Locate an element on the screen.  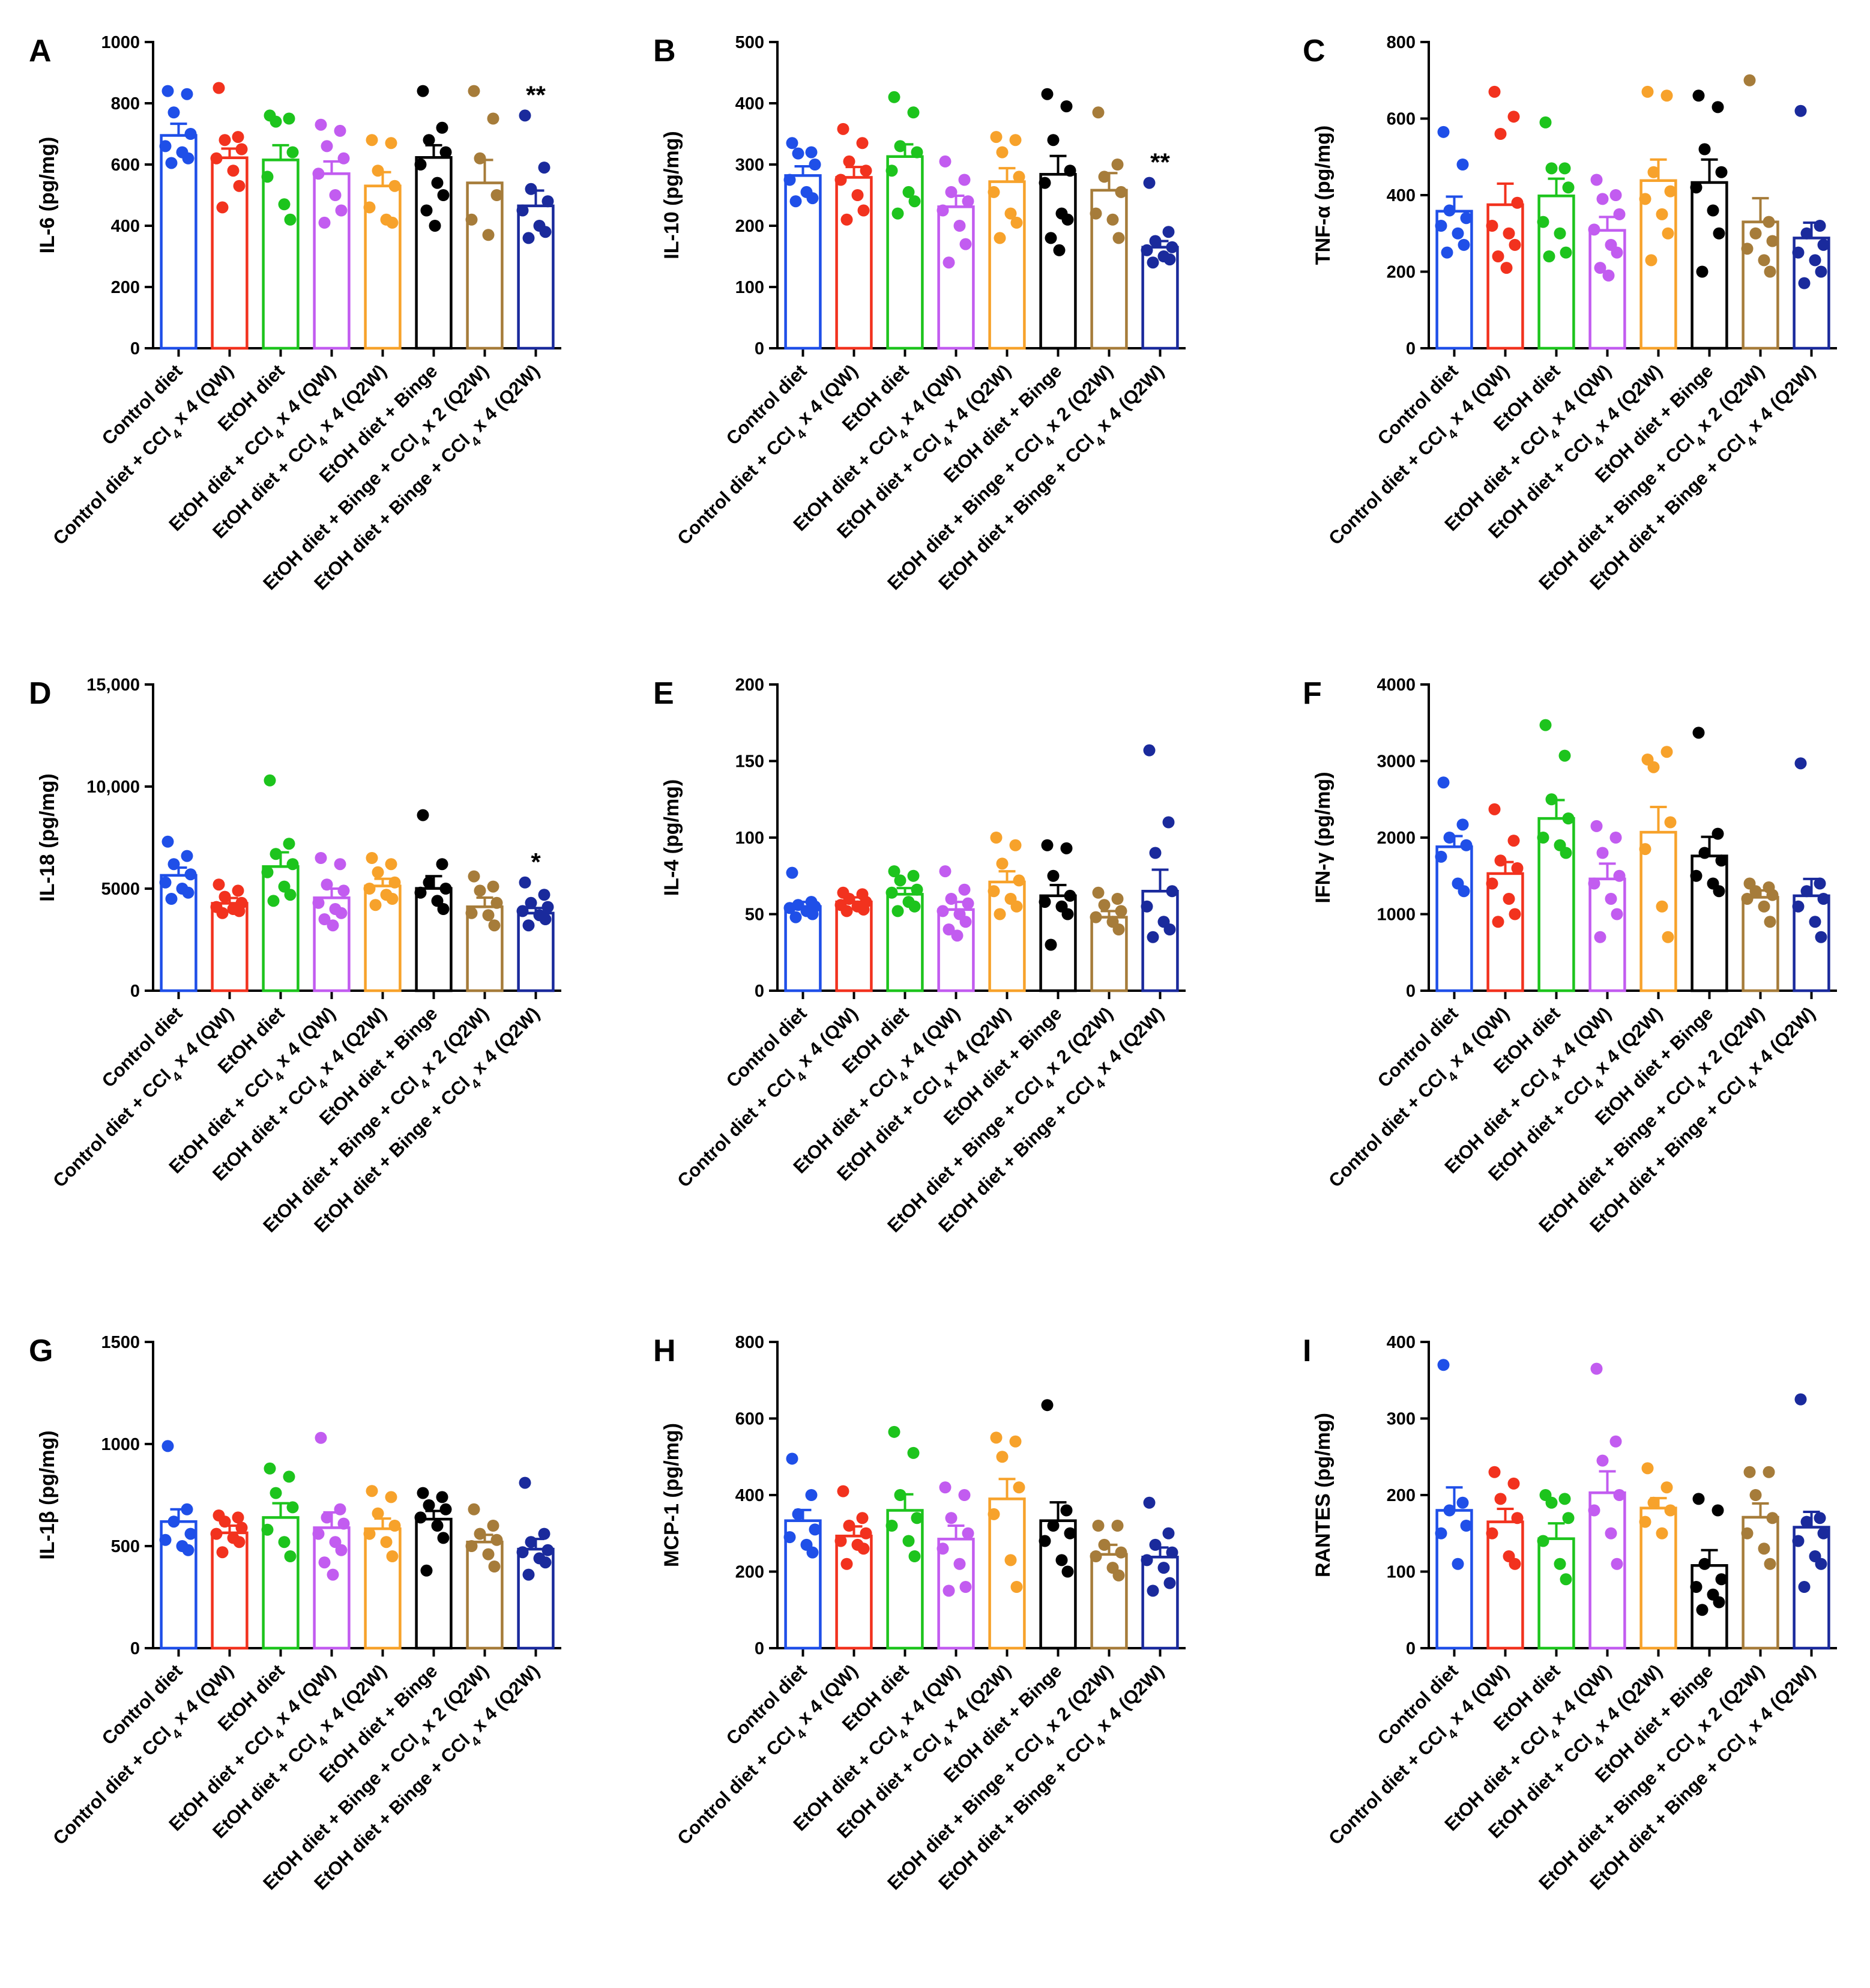
panel-b-bar is located at coordinates (1007, 265).